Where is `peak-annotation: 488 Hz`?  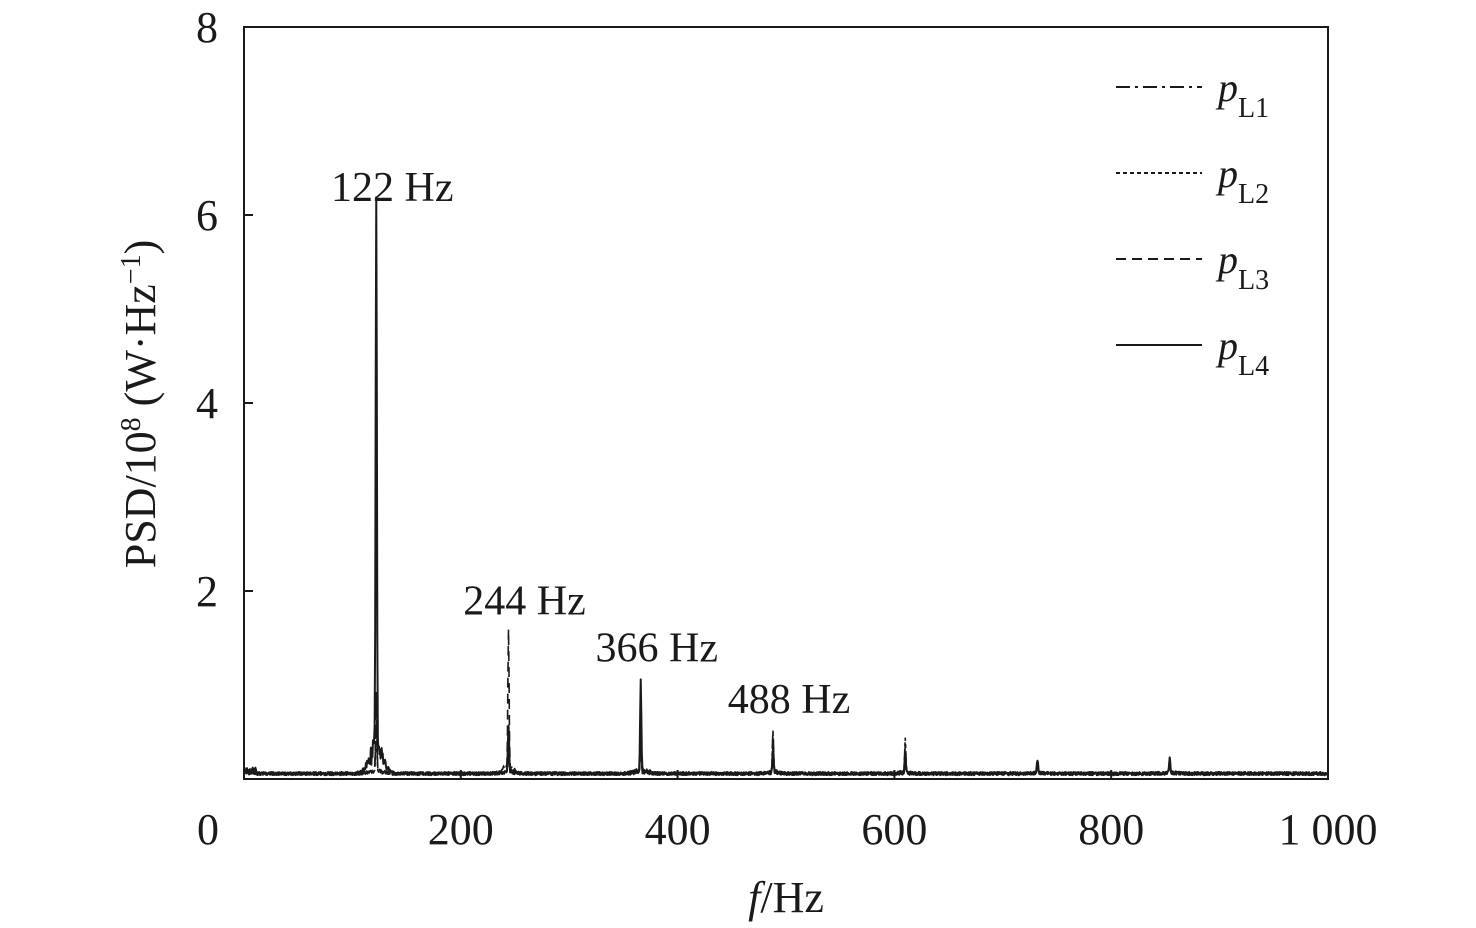
peak-annotation: 488 Hz is located at coordinates (789, 700).